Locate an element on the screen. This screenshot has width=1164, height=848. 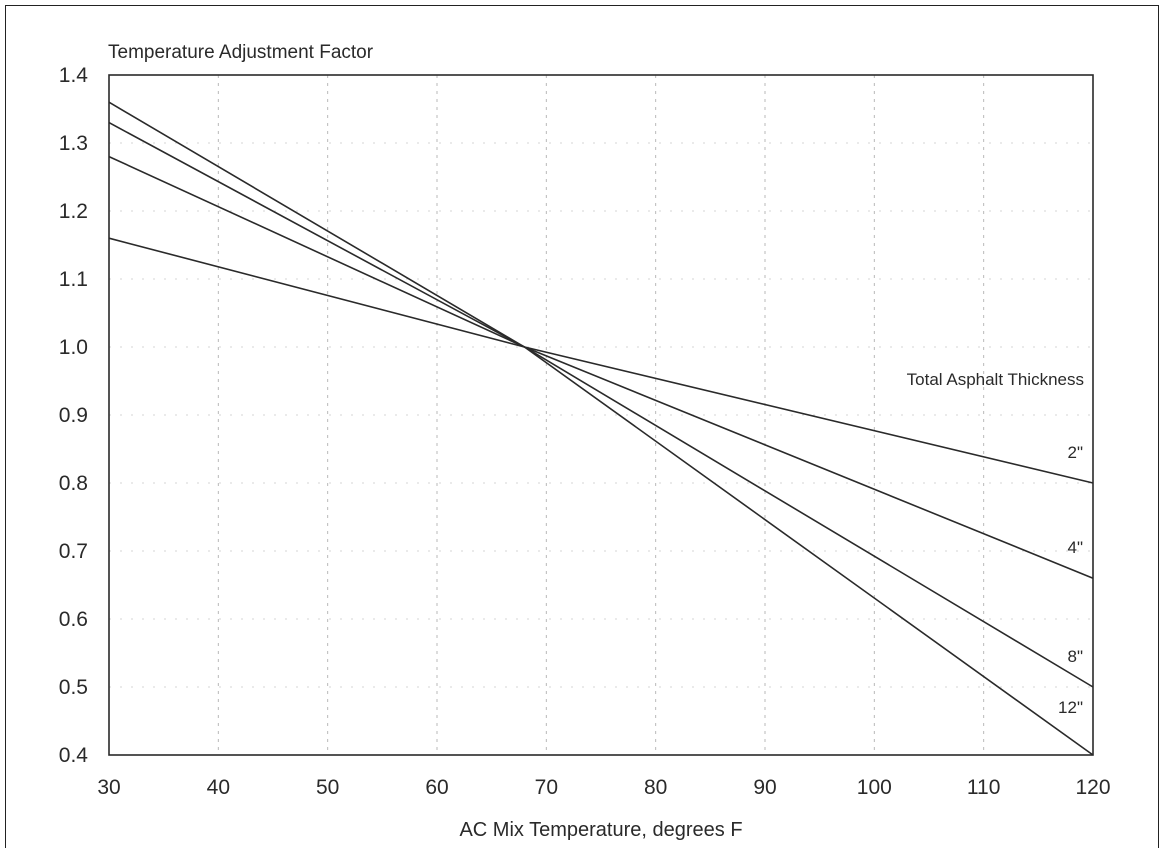
y-tick-label: 1.1 is located at coordinates (73, 279).